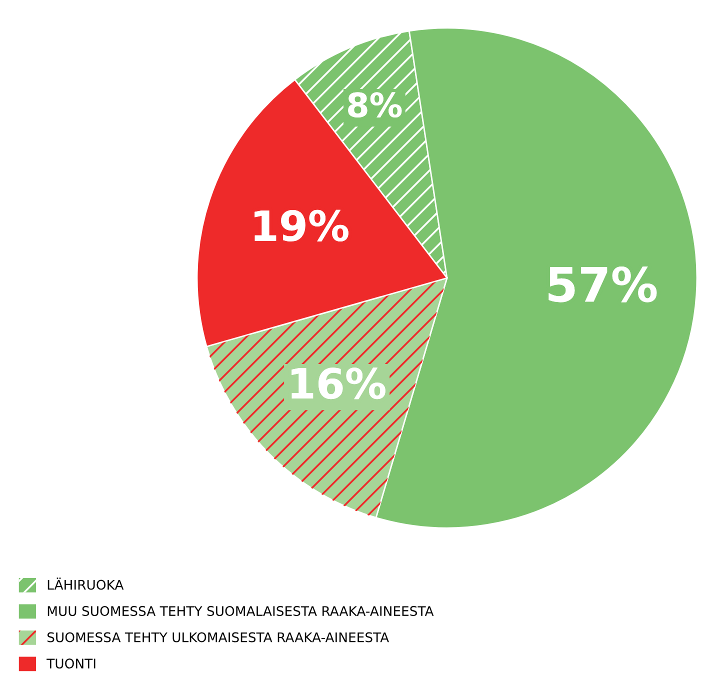 The width and height of the screenshot is (702, 683). Describe the element at coordinates (241, 611) in the screenshot. I see `legend-label: MUU SUOMESSA TEHTY SUOMALAISESTA RAAKA-AINEESTA` at that location.